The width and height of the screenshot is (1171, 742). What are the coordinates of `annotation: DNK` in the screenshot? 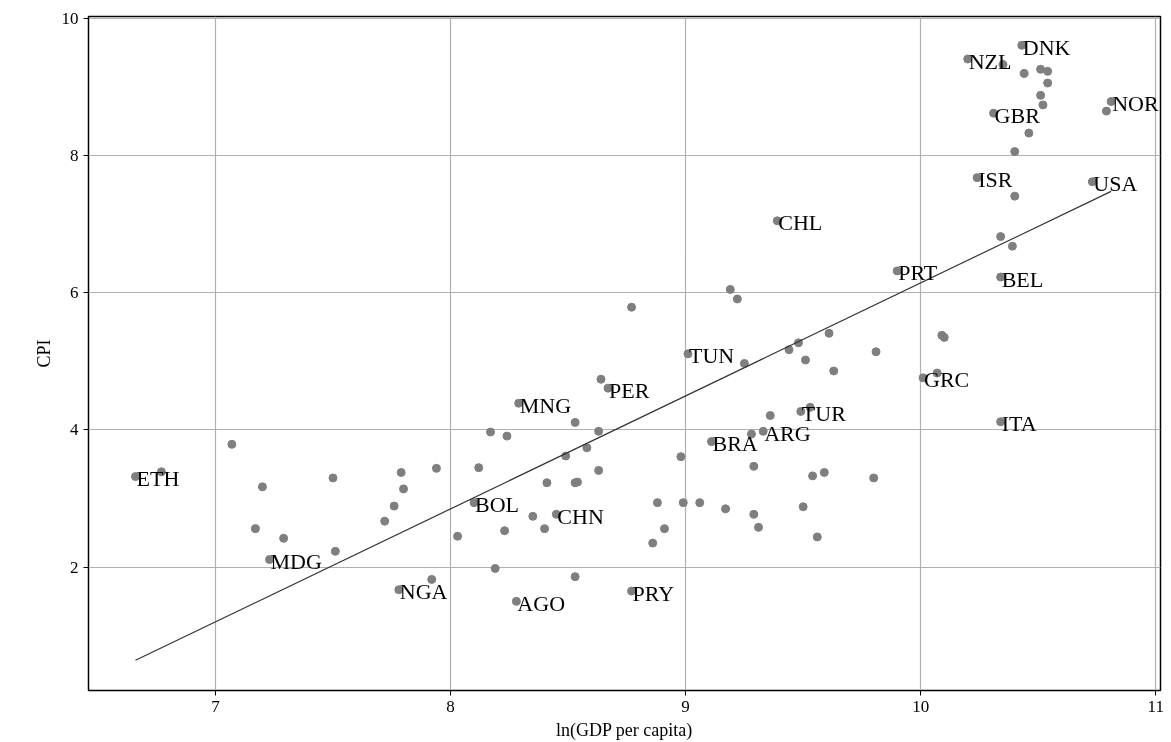 It's located at (1046, 47).